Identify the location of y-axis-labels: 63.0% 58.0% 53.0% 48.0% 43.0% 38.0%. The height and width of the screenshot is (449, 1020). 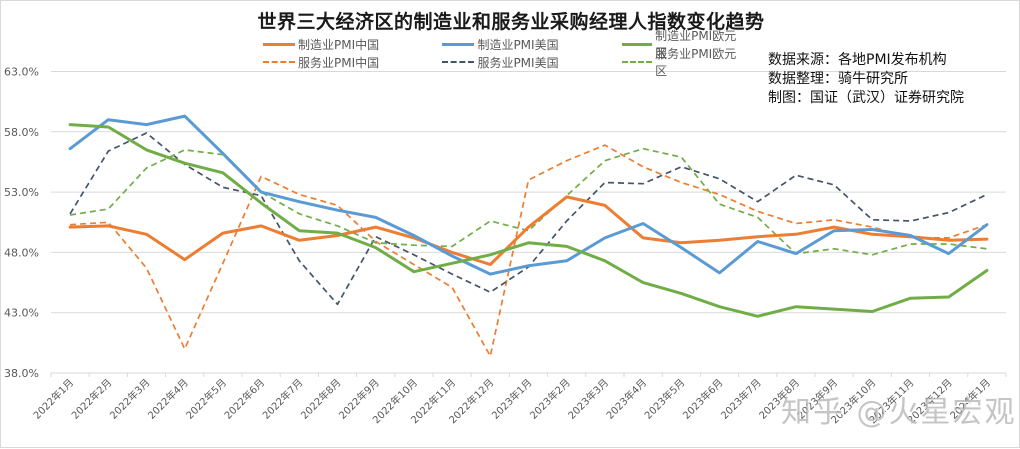
(21, 223).